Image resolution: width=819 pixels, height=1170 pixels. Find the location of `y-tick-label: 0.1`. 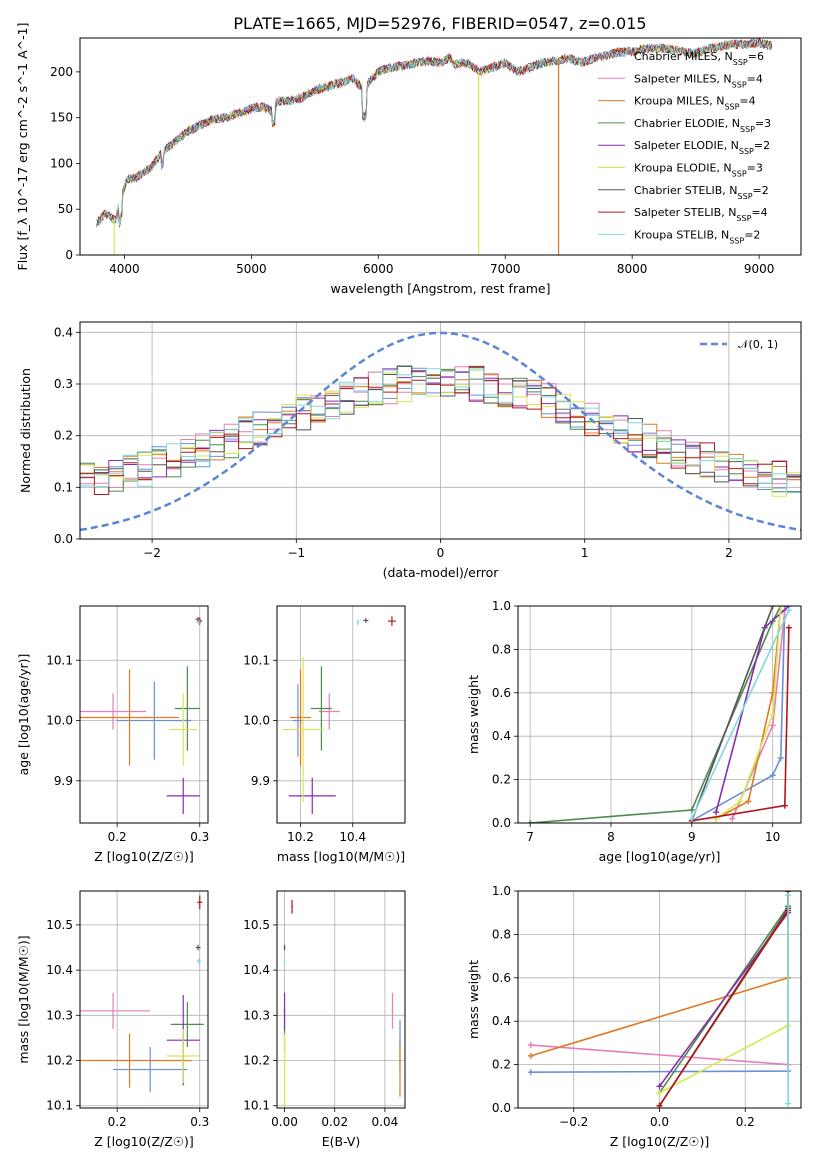

y-tick-label: 0.1 is located at coordinates (63, 487).